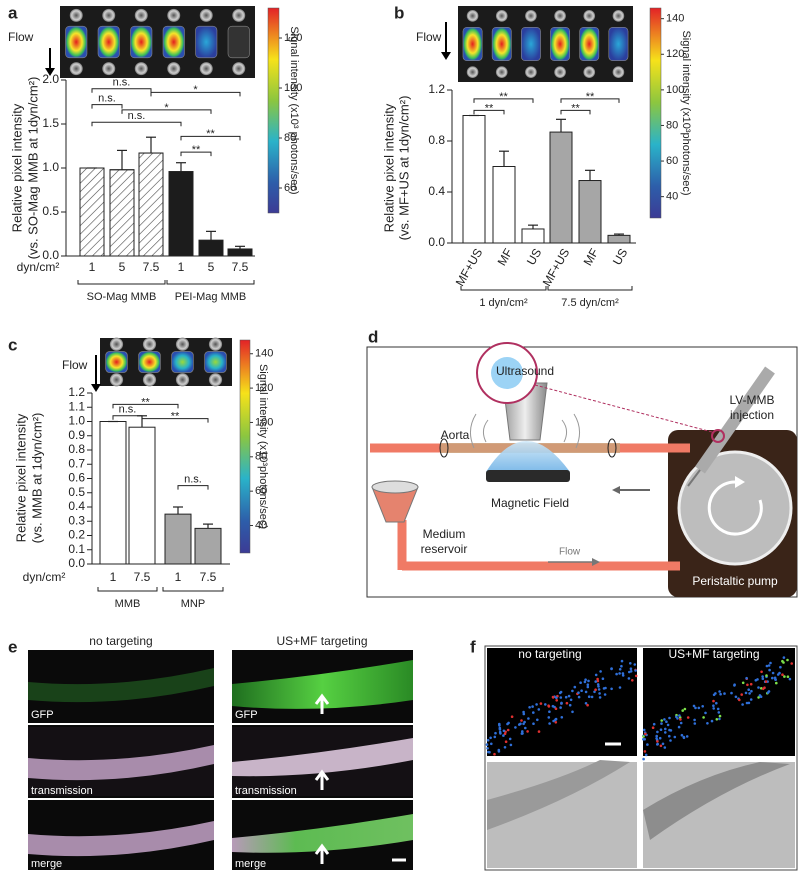  I want to click on y-axis-label: (vs. SO-Mag MMB at 1dyn/cm²), so click(32, 168).